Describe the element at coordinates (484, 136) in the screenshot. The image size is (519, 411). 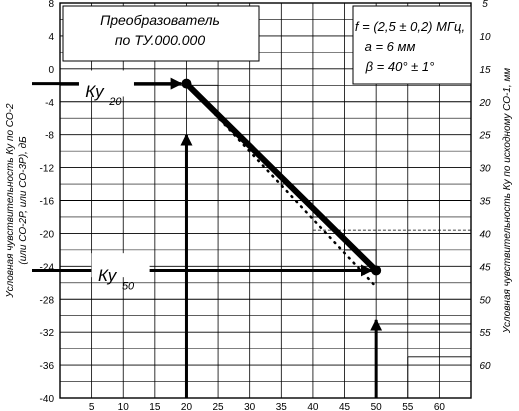
I see `right-tick-label: 25` at that location.